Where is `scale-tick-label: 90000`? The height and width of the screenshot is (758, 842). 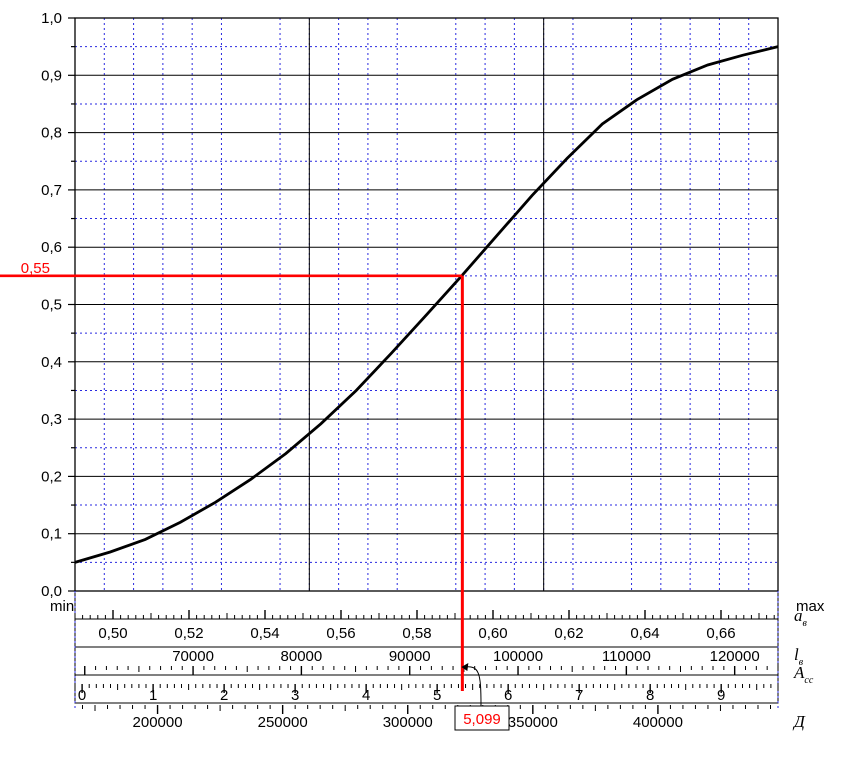
scale-tick-label: 90000 is located at coordinates (410, 656).